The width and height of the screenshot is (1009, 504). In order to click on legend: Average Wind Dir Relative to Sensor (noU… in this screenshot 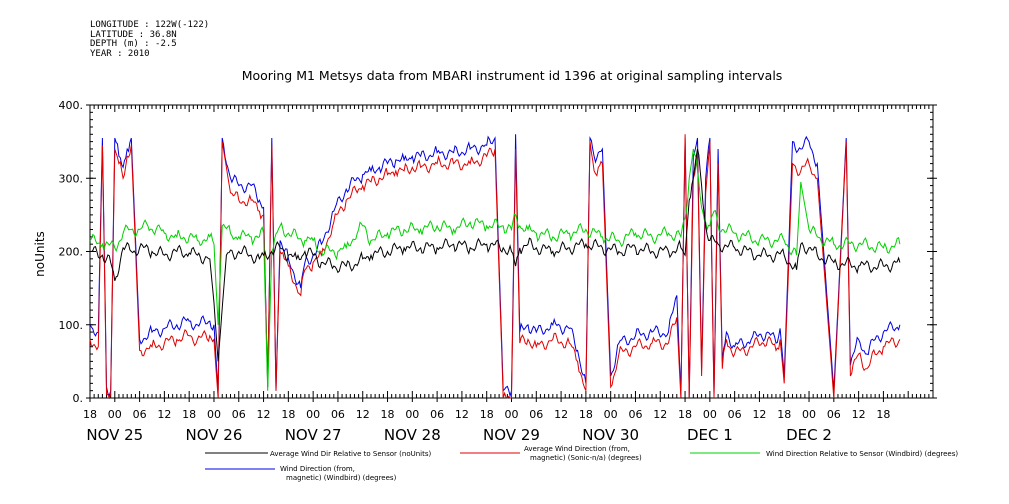, I will do `click(581, 463)`.